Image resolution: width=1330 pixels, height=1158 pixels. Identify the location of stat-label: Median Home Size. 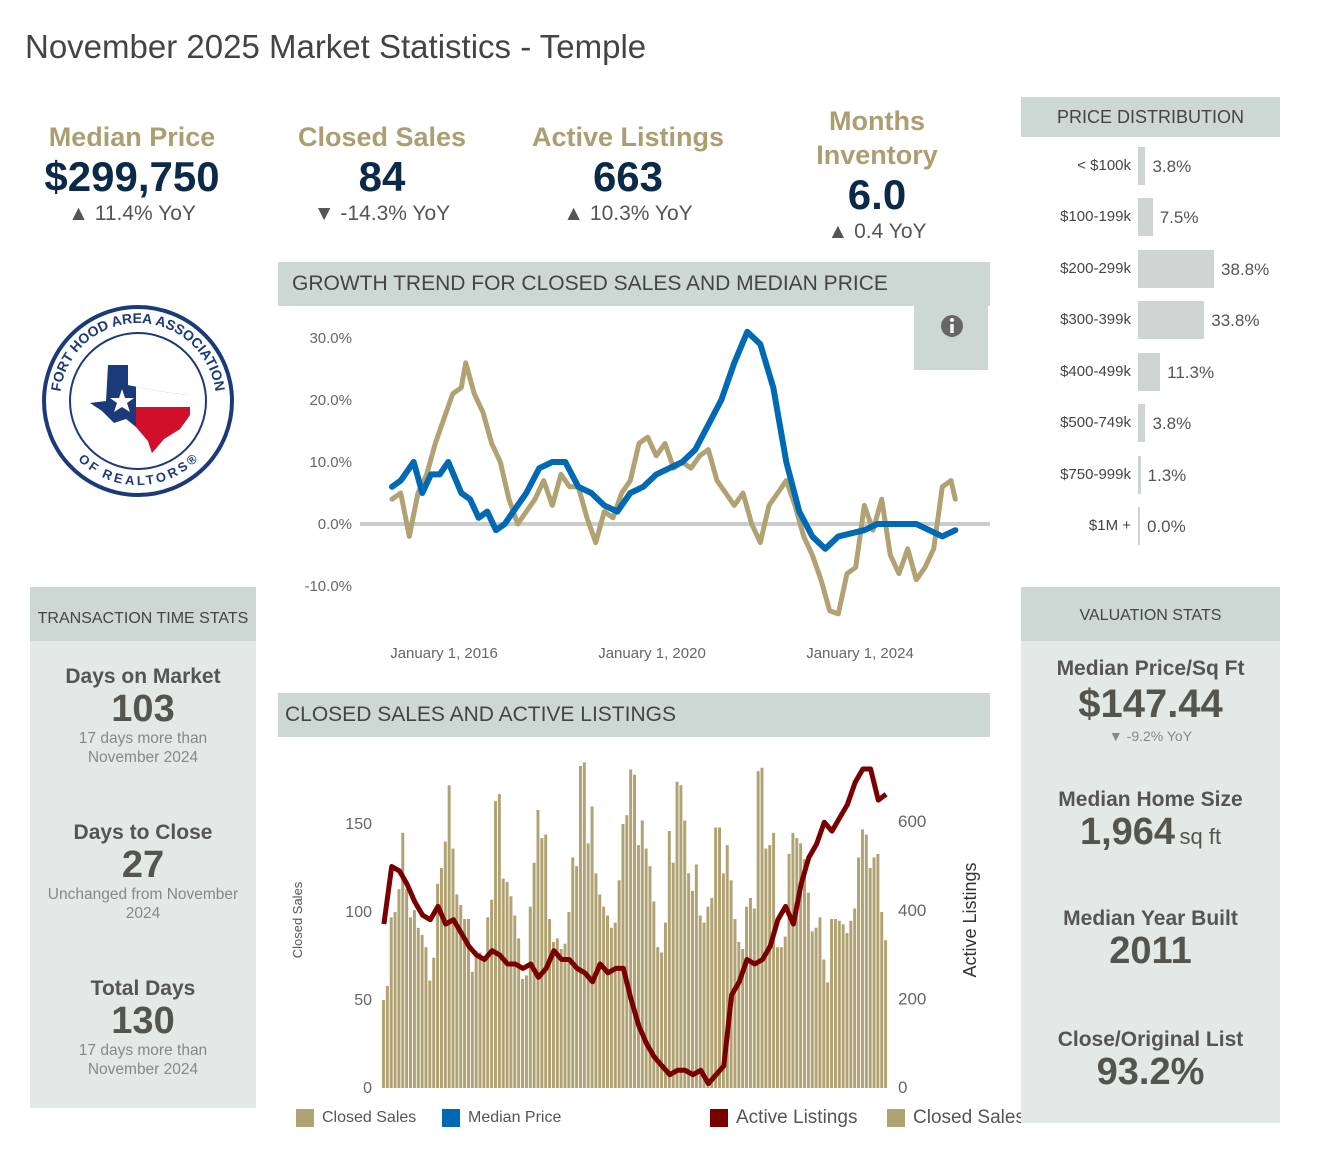
(1150, 799).